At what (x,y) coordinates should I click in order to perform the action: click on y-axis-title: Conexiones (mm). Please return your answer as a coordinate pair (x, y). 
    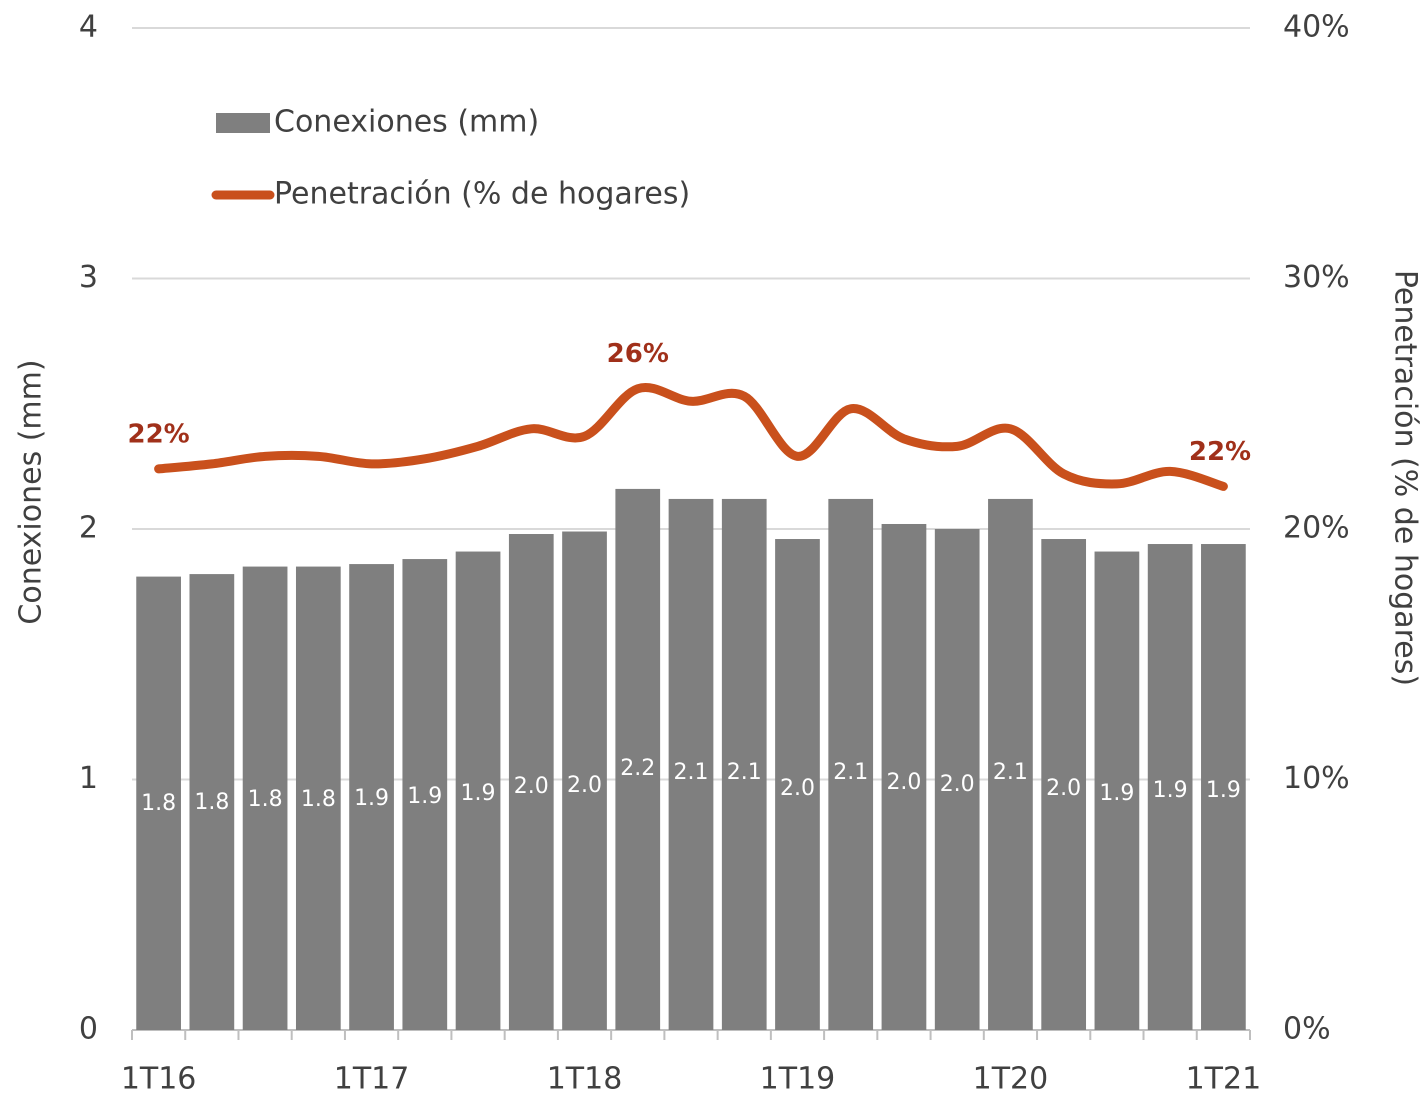
    Looking at the image, I should click on (31, 491).